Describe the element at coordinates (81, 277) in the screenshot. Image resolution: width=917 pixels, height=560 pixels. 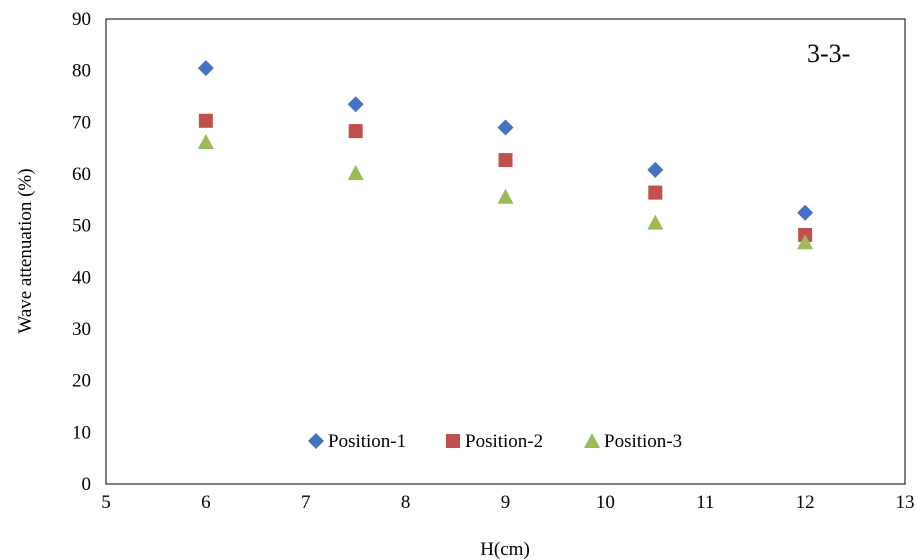
I see `y-tick-label: 40` at that location.